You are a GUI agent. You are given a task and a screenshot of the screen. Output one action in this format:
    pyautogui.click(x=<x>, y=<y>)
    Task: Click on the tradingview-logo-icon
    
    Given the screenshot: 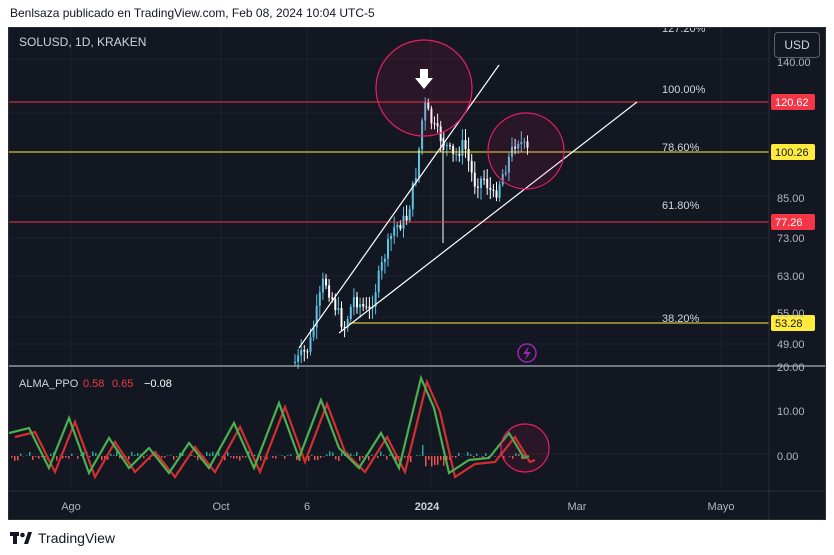 What is the action you would take?
    pyautogui.click(x=21, y=538)
    